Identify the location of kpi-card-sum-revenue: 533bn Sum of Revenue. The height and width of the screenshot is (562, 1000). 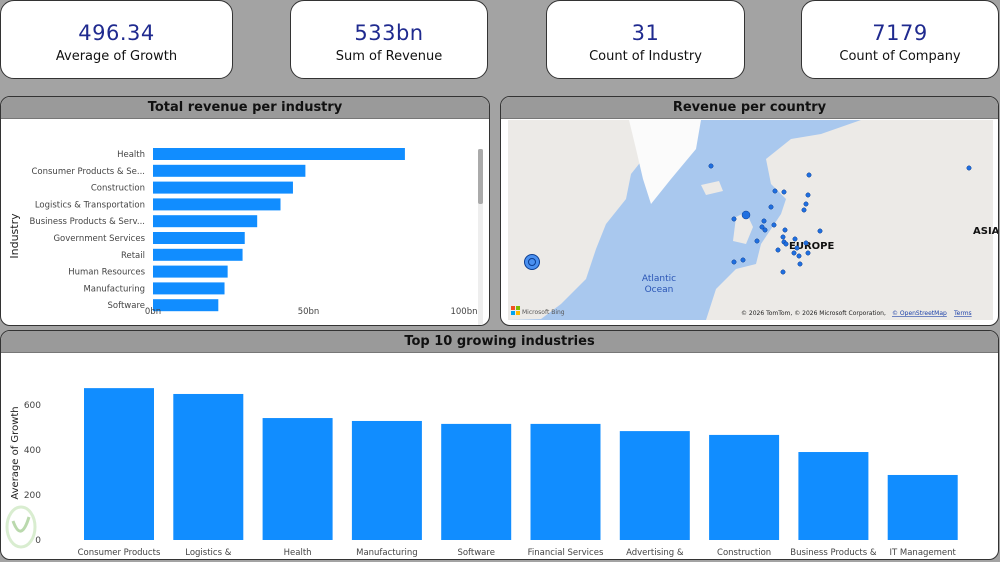
(389, 39).